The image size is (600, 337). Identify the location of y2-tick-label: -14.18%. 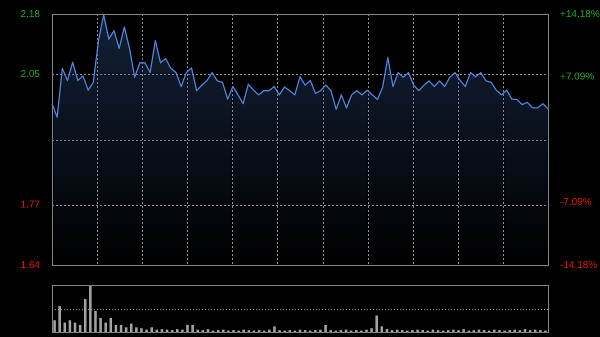
(579, 265).